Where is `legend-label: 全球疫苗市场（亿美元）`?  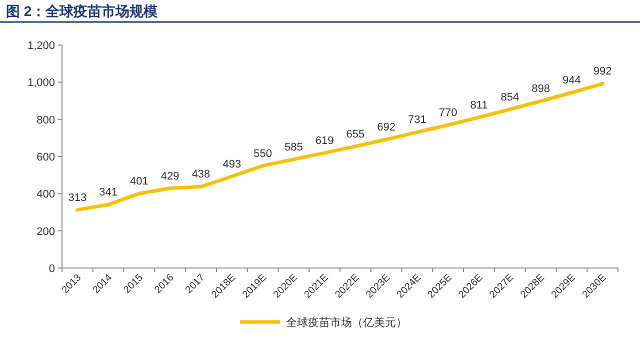 legend-label: 全球疫苗市场（亿美元） is located at coordinates (346, 322).